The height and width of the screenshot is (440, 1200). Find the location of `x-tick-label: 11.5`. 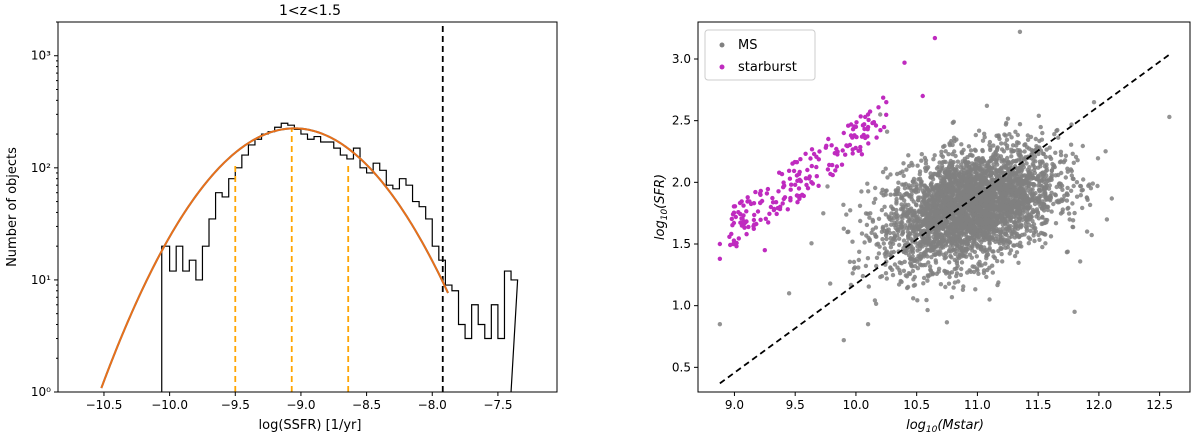

x-tick-label: 11.5 is located at coordinates (1038, 405).